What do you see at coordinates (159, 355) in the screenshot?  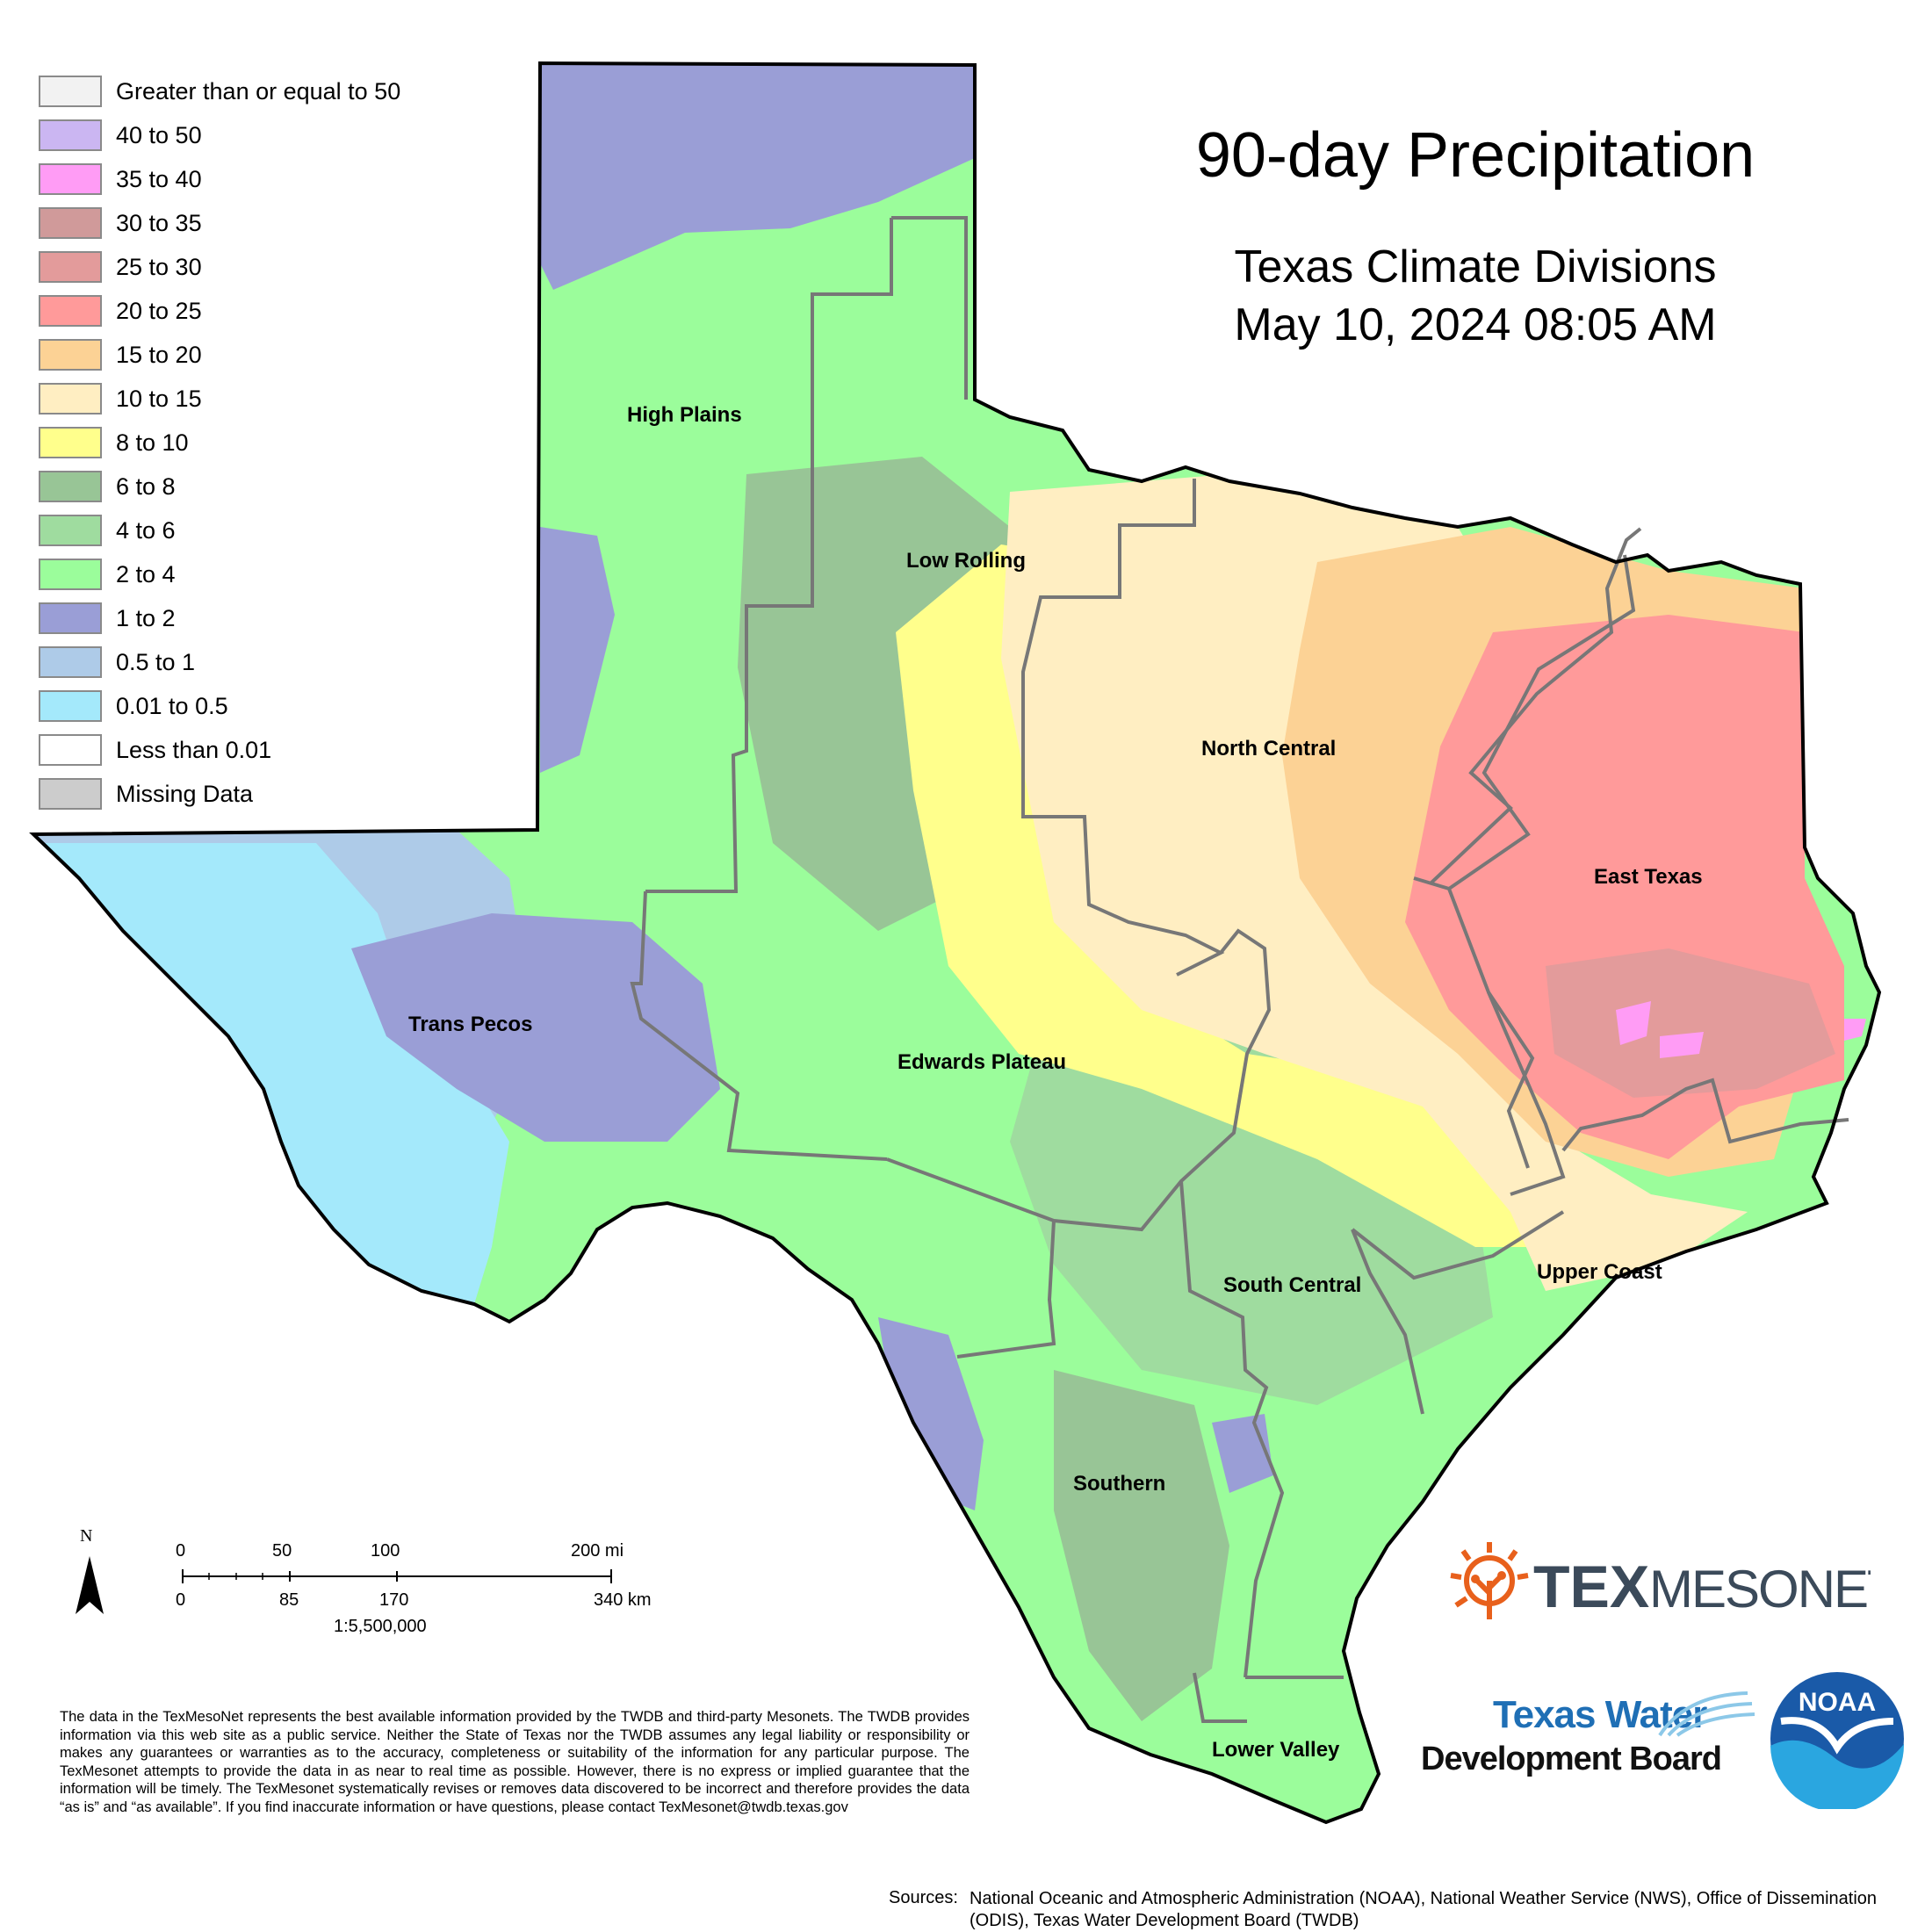 I see `legend-label: 15 to 20` at bounding box center [159, 355].